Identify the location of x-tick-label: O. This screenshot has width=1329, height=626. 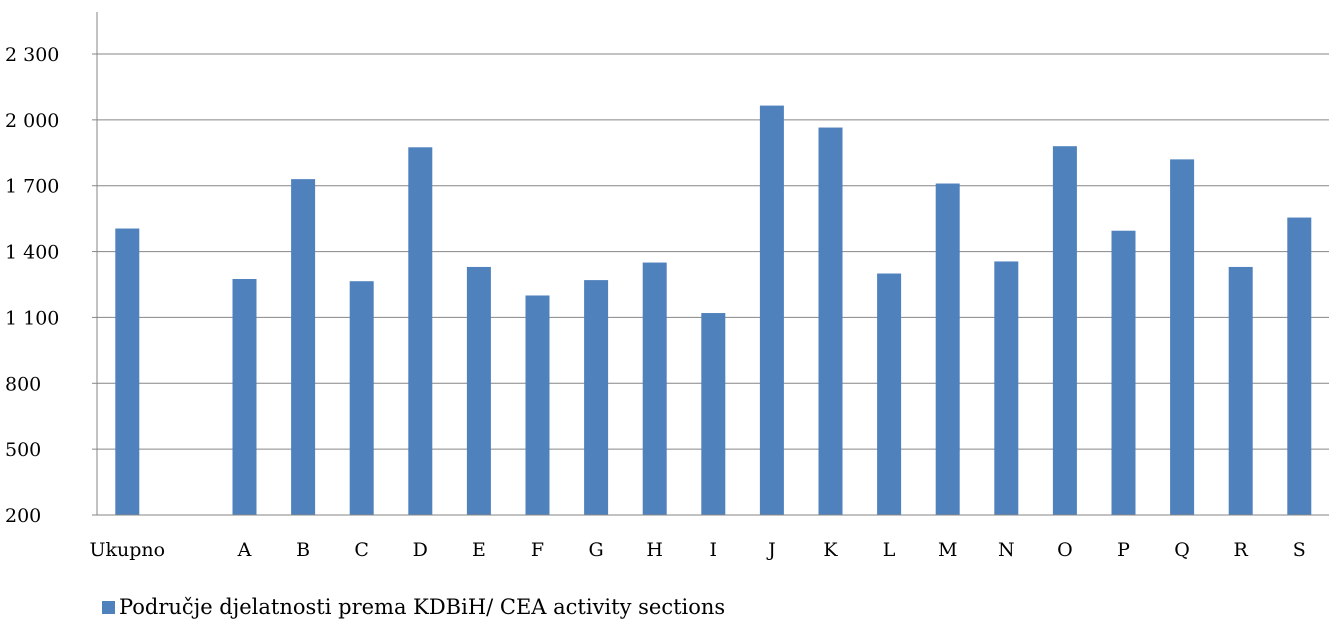
(1065, 550).